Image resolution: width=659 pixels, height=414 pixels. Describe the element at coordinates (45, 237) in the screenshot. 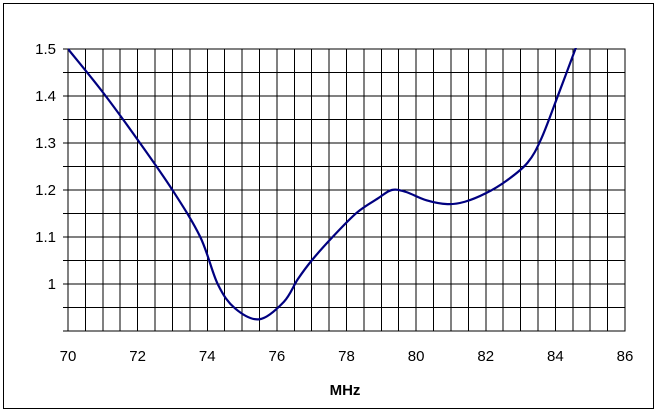

I see `y-tick-label: 1.1` at that location.